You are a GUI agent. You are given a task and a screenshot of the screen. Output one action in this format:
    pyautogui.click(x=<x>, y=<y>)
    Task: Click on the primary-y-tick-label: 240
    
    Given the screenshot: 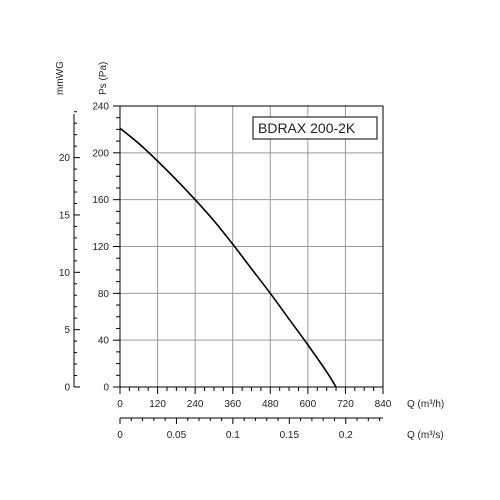 What is the action you would take?
    pyautogui.click(x=100, y=107)
    